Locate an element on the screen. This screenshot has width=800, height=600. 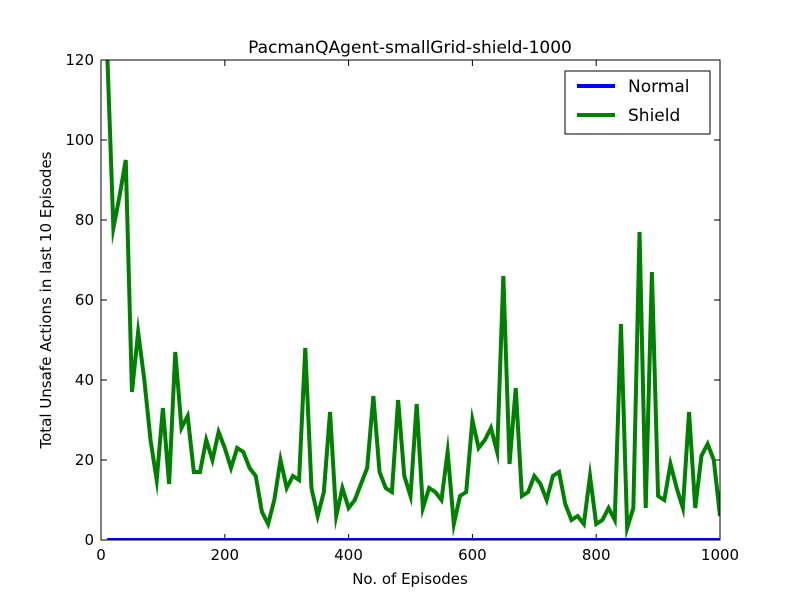
x-tick-label: 400 is located at coordinates (348, 555).